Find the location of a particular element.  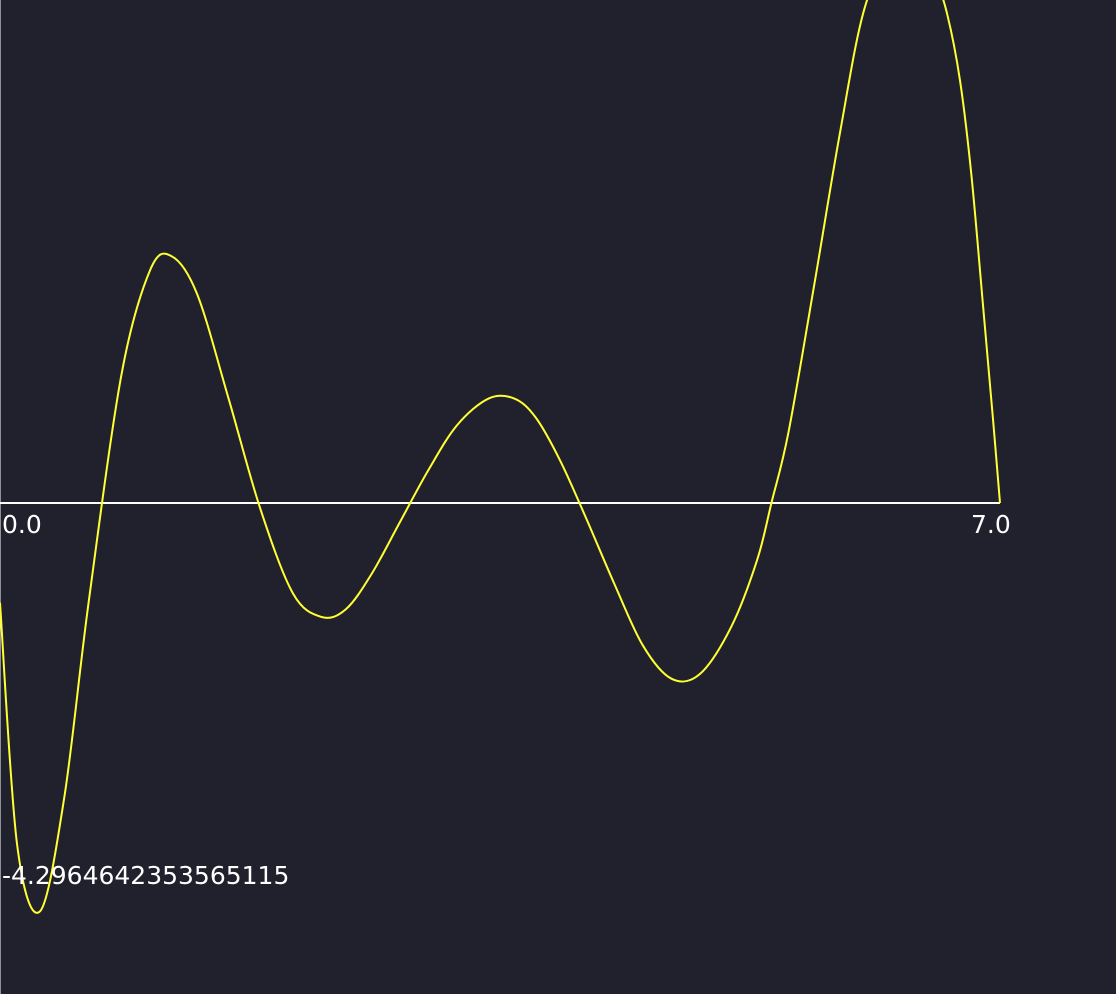

x-tick-label-max: 7.0 is located at coordinates (991, 524).